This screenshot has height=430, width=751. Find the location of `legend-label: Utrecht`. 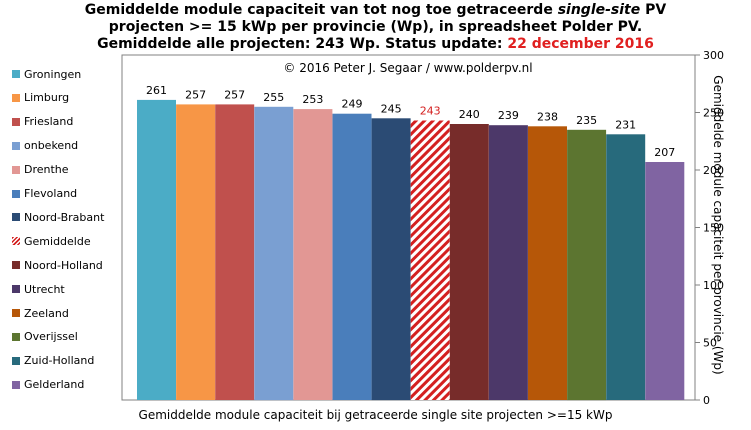

legend-label: Utrecht is located at coordinates (44, 289).